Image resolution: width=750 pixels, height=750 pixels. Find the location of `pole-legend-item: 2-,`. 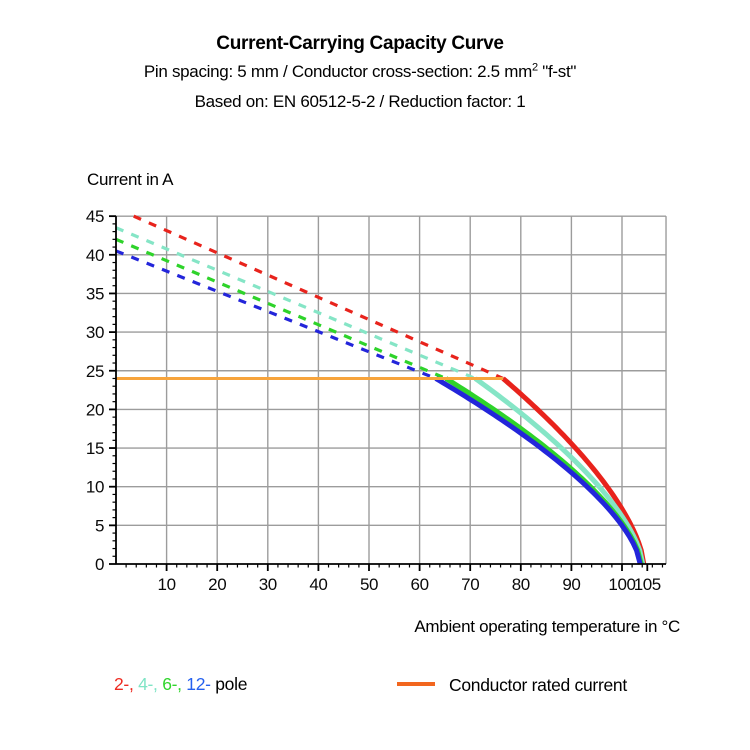

pole-legend-item: 2-, is located at coordinates (124, 684).